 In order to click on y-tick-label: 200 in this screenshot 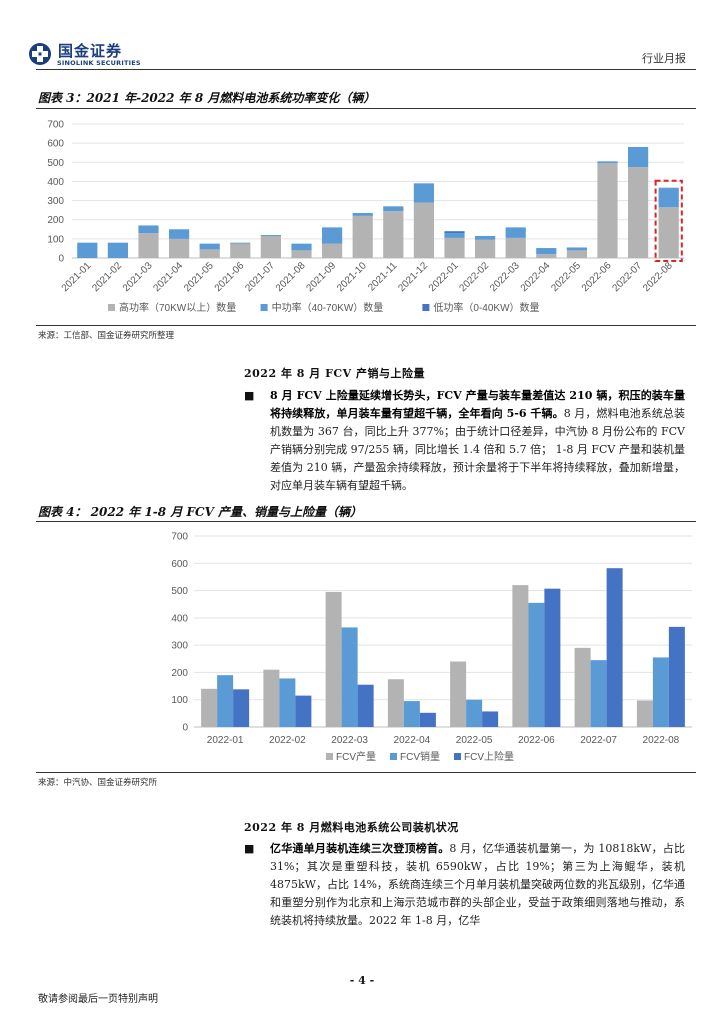, I will do `click(55, 220)`.